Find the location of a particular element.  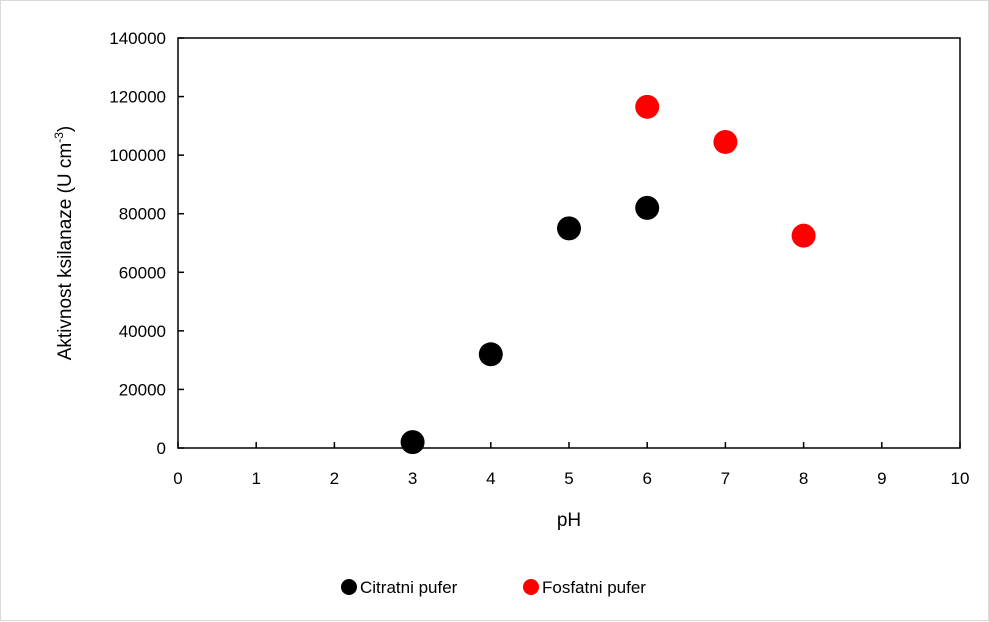

x-axis-tick-labels: 0 1 2 3 4 5 6 7 8 9 10 is located at coordinates (571, 478).